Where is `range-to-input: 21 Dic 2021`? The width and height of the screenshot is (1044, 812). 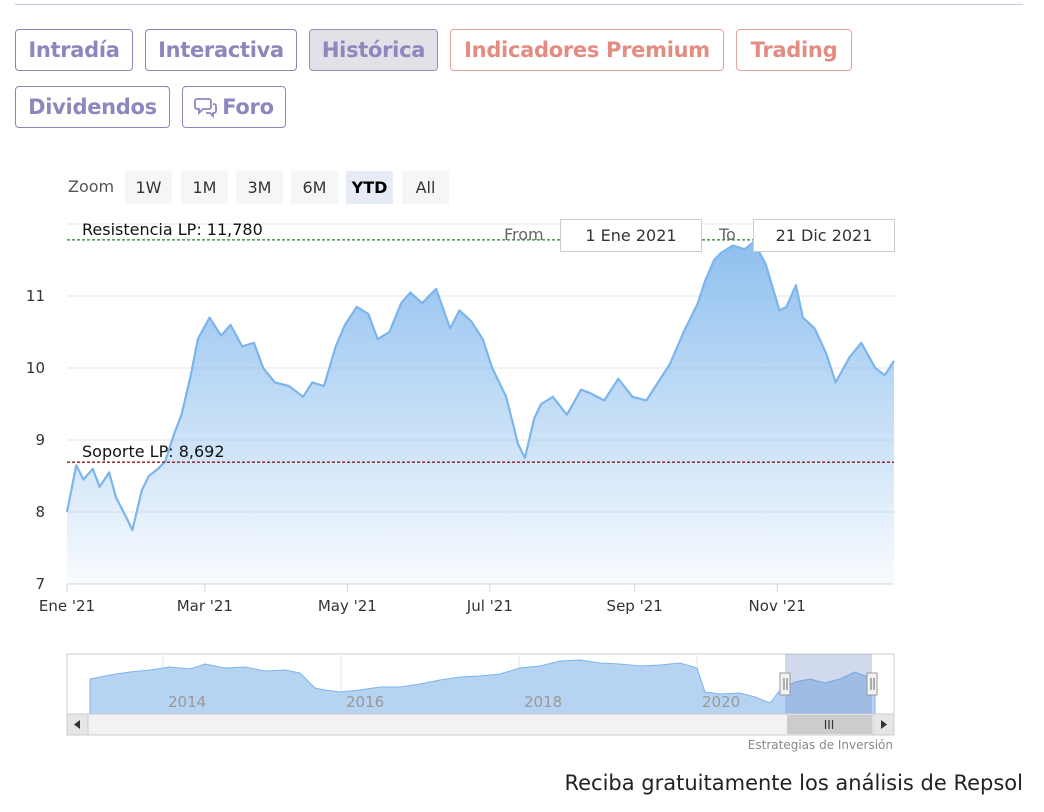
range-to-input: 21 Dic 2021 is located at coordinates (824, 235).